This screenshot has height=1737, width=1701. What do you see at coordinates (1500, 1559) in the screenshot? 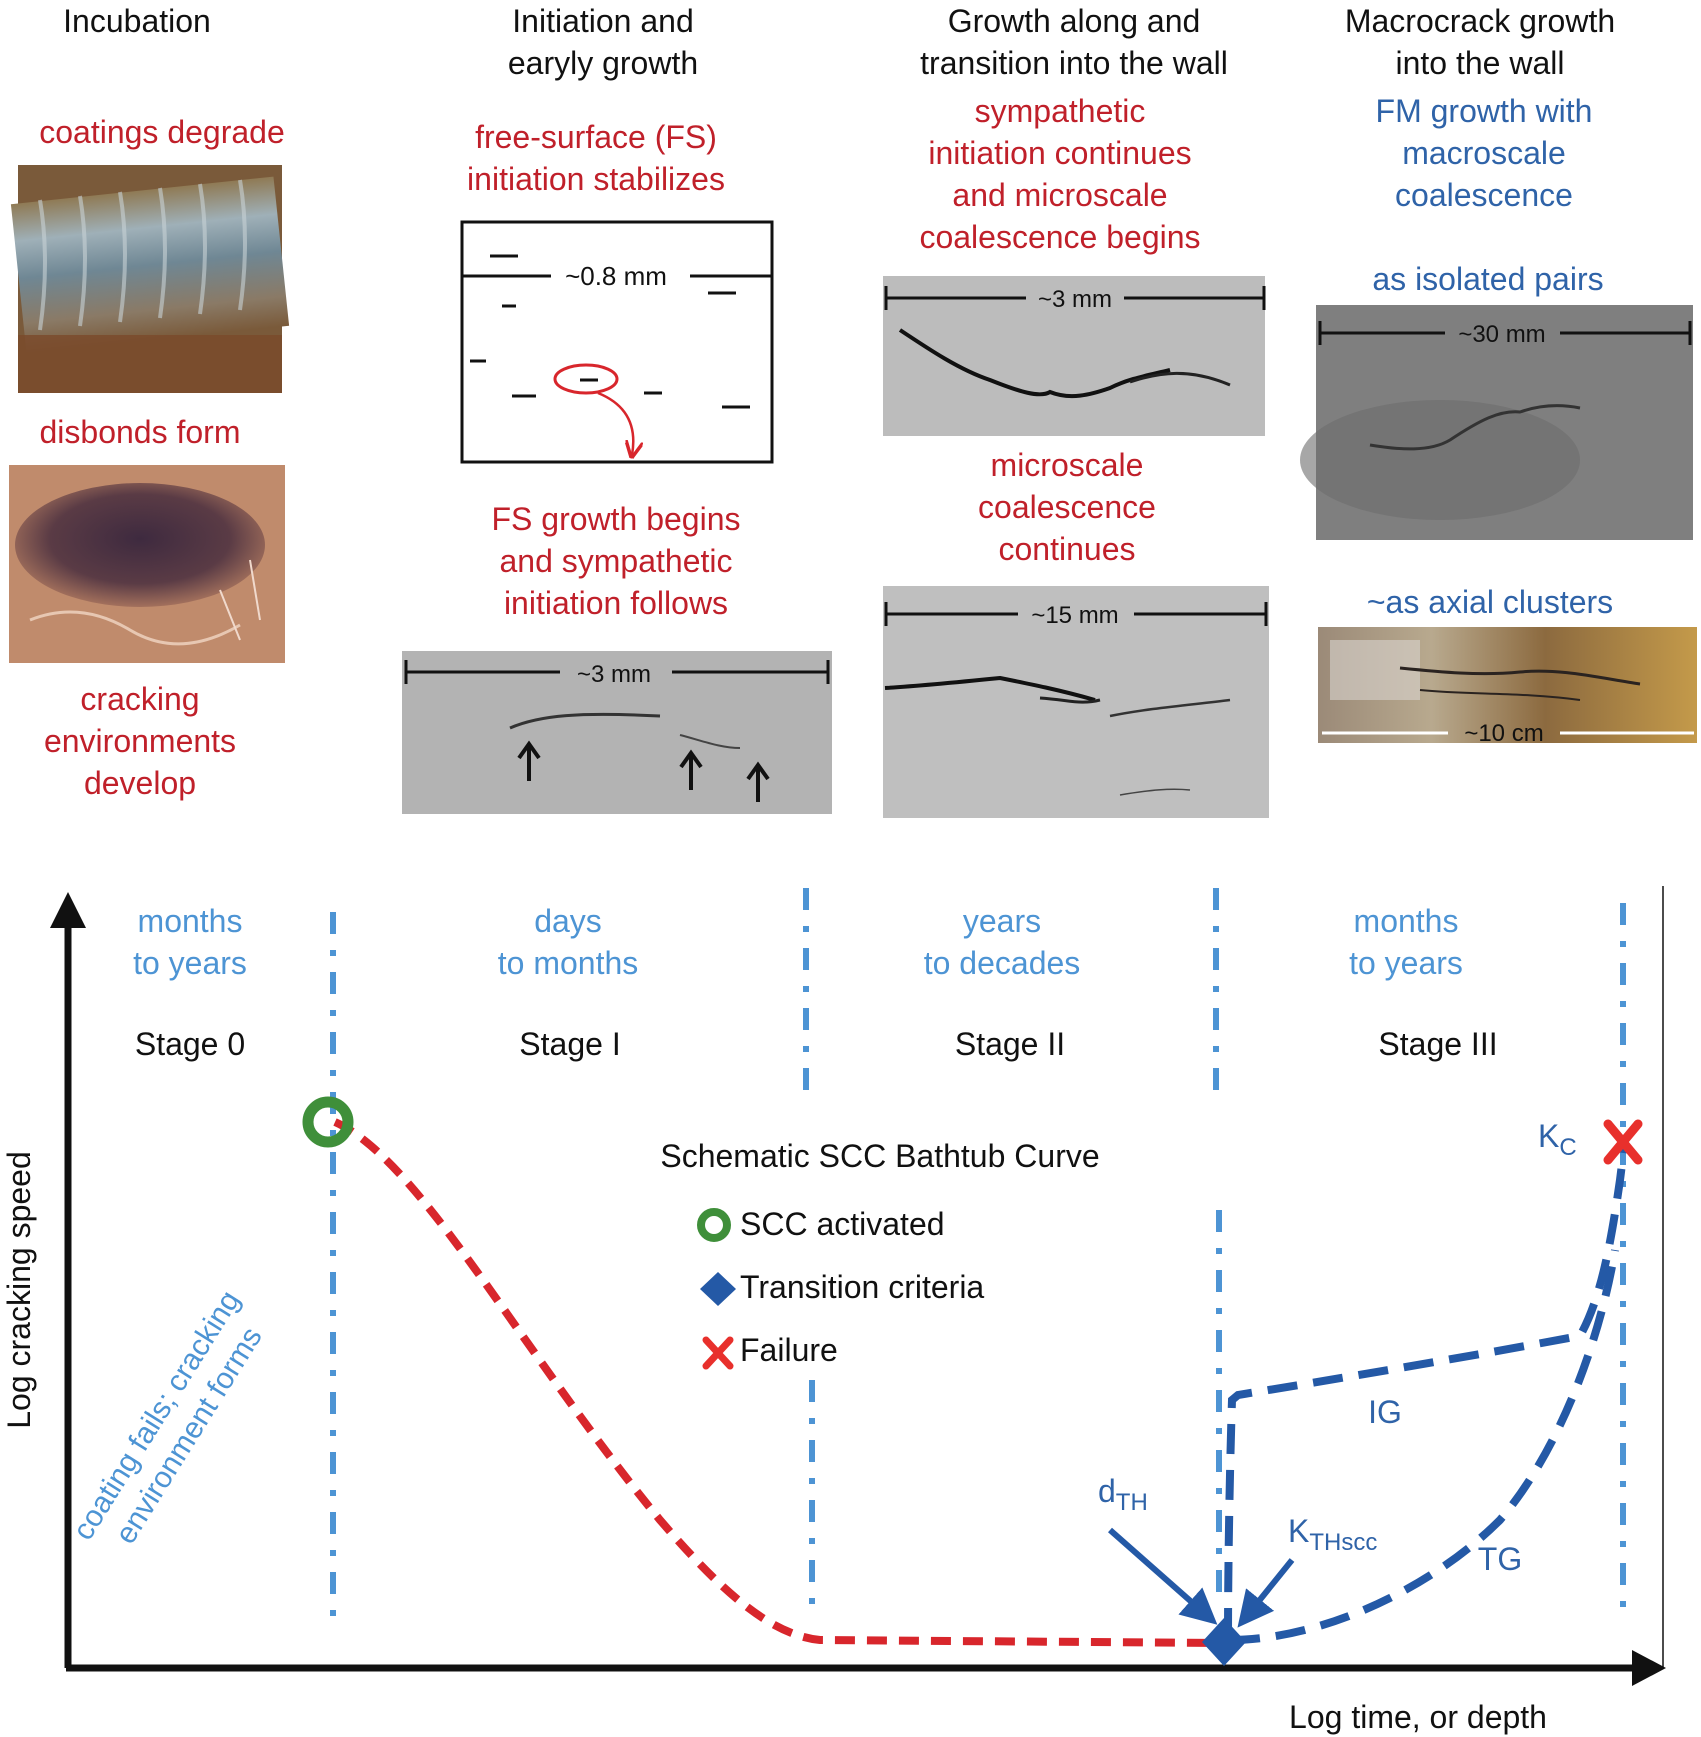
I see `tg-label: TG` at bounding box center [1500, 1559].